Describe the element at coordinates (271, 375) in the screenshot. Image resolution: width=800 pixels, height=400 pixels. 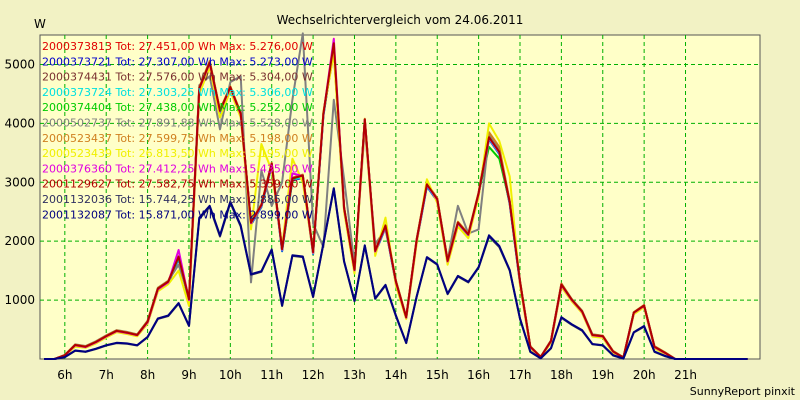
I see `x-tick-label: 11h` at that location.